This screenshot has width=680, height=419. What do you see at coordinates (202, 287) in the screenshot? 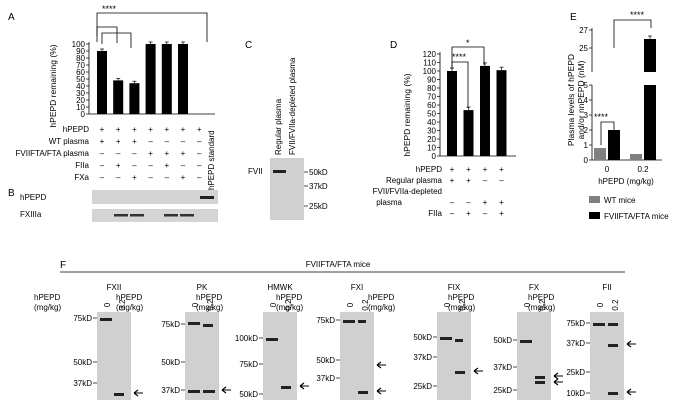
I see `f-blot-title: PK` at bounding box center [202, 287].